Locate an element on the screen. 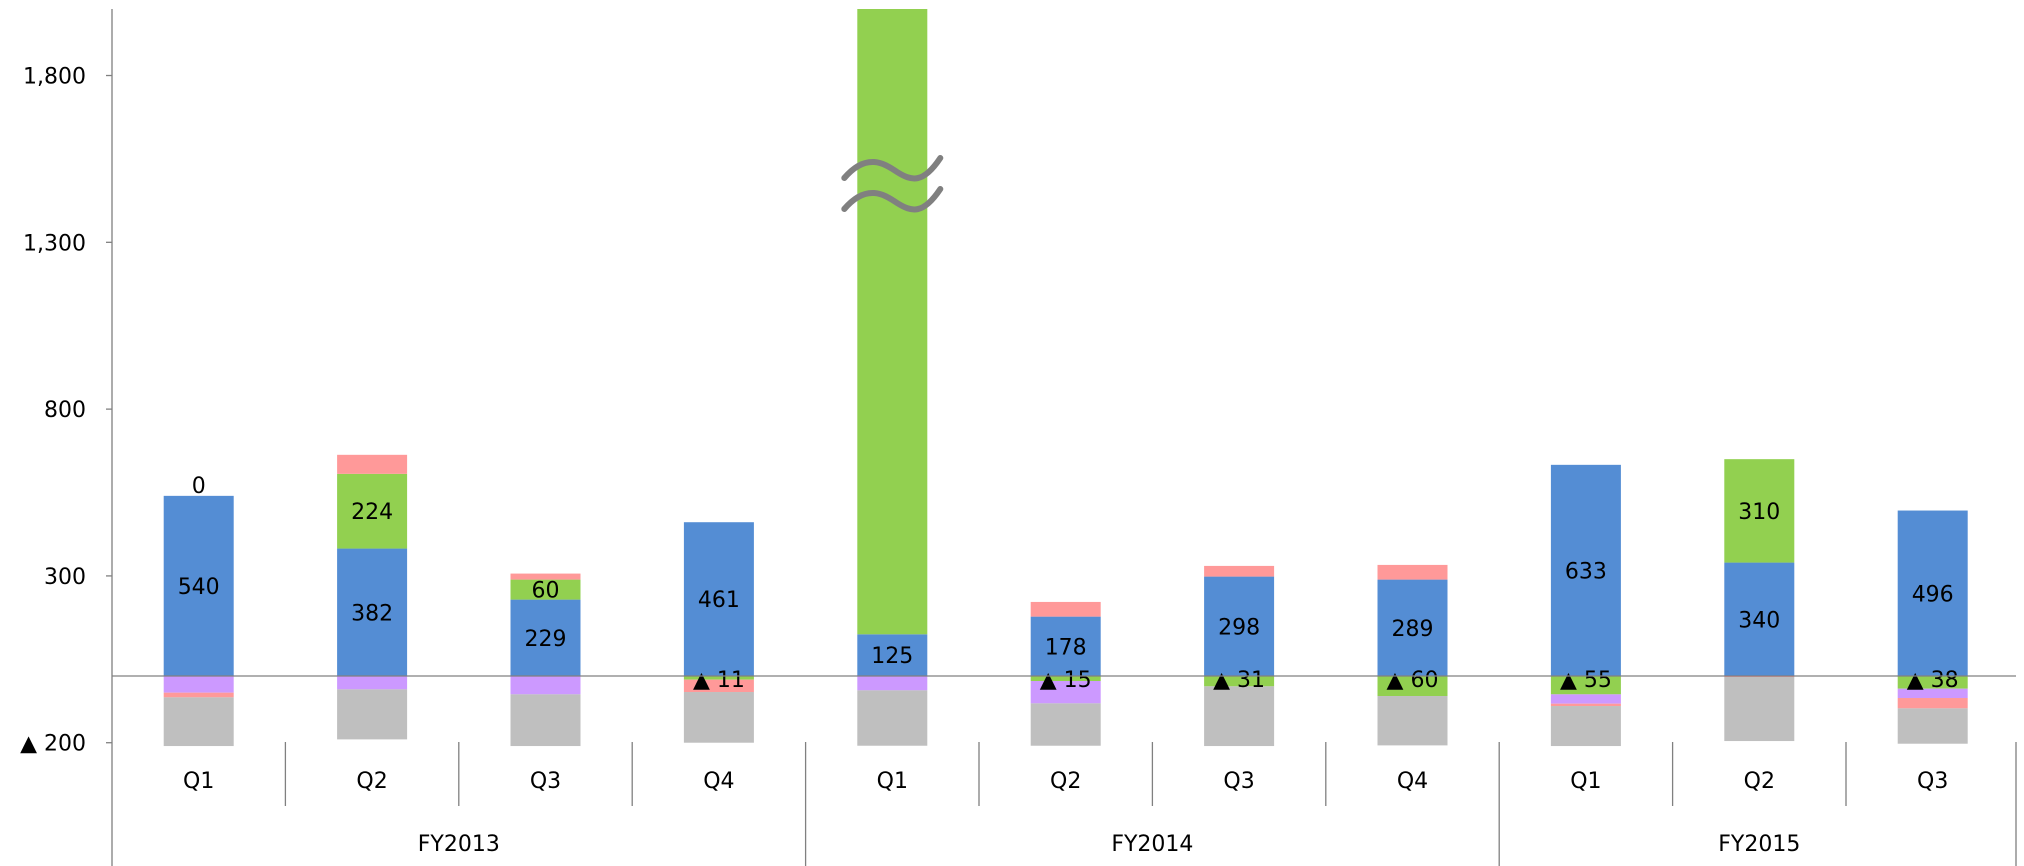 The height and width of the screenshot is (866, 2024). data-label: 289 is located at coordinates (1413, 629).